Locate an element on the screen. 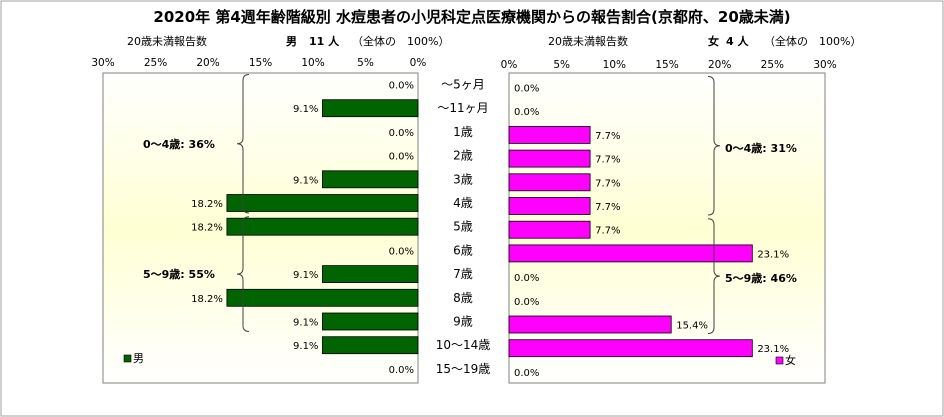  category-label: 4歳 is located at coordinates (463, 203).